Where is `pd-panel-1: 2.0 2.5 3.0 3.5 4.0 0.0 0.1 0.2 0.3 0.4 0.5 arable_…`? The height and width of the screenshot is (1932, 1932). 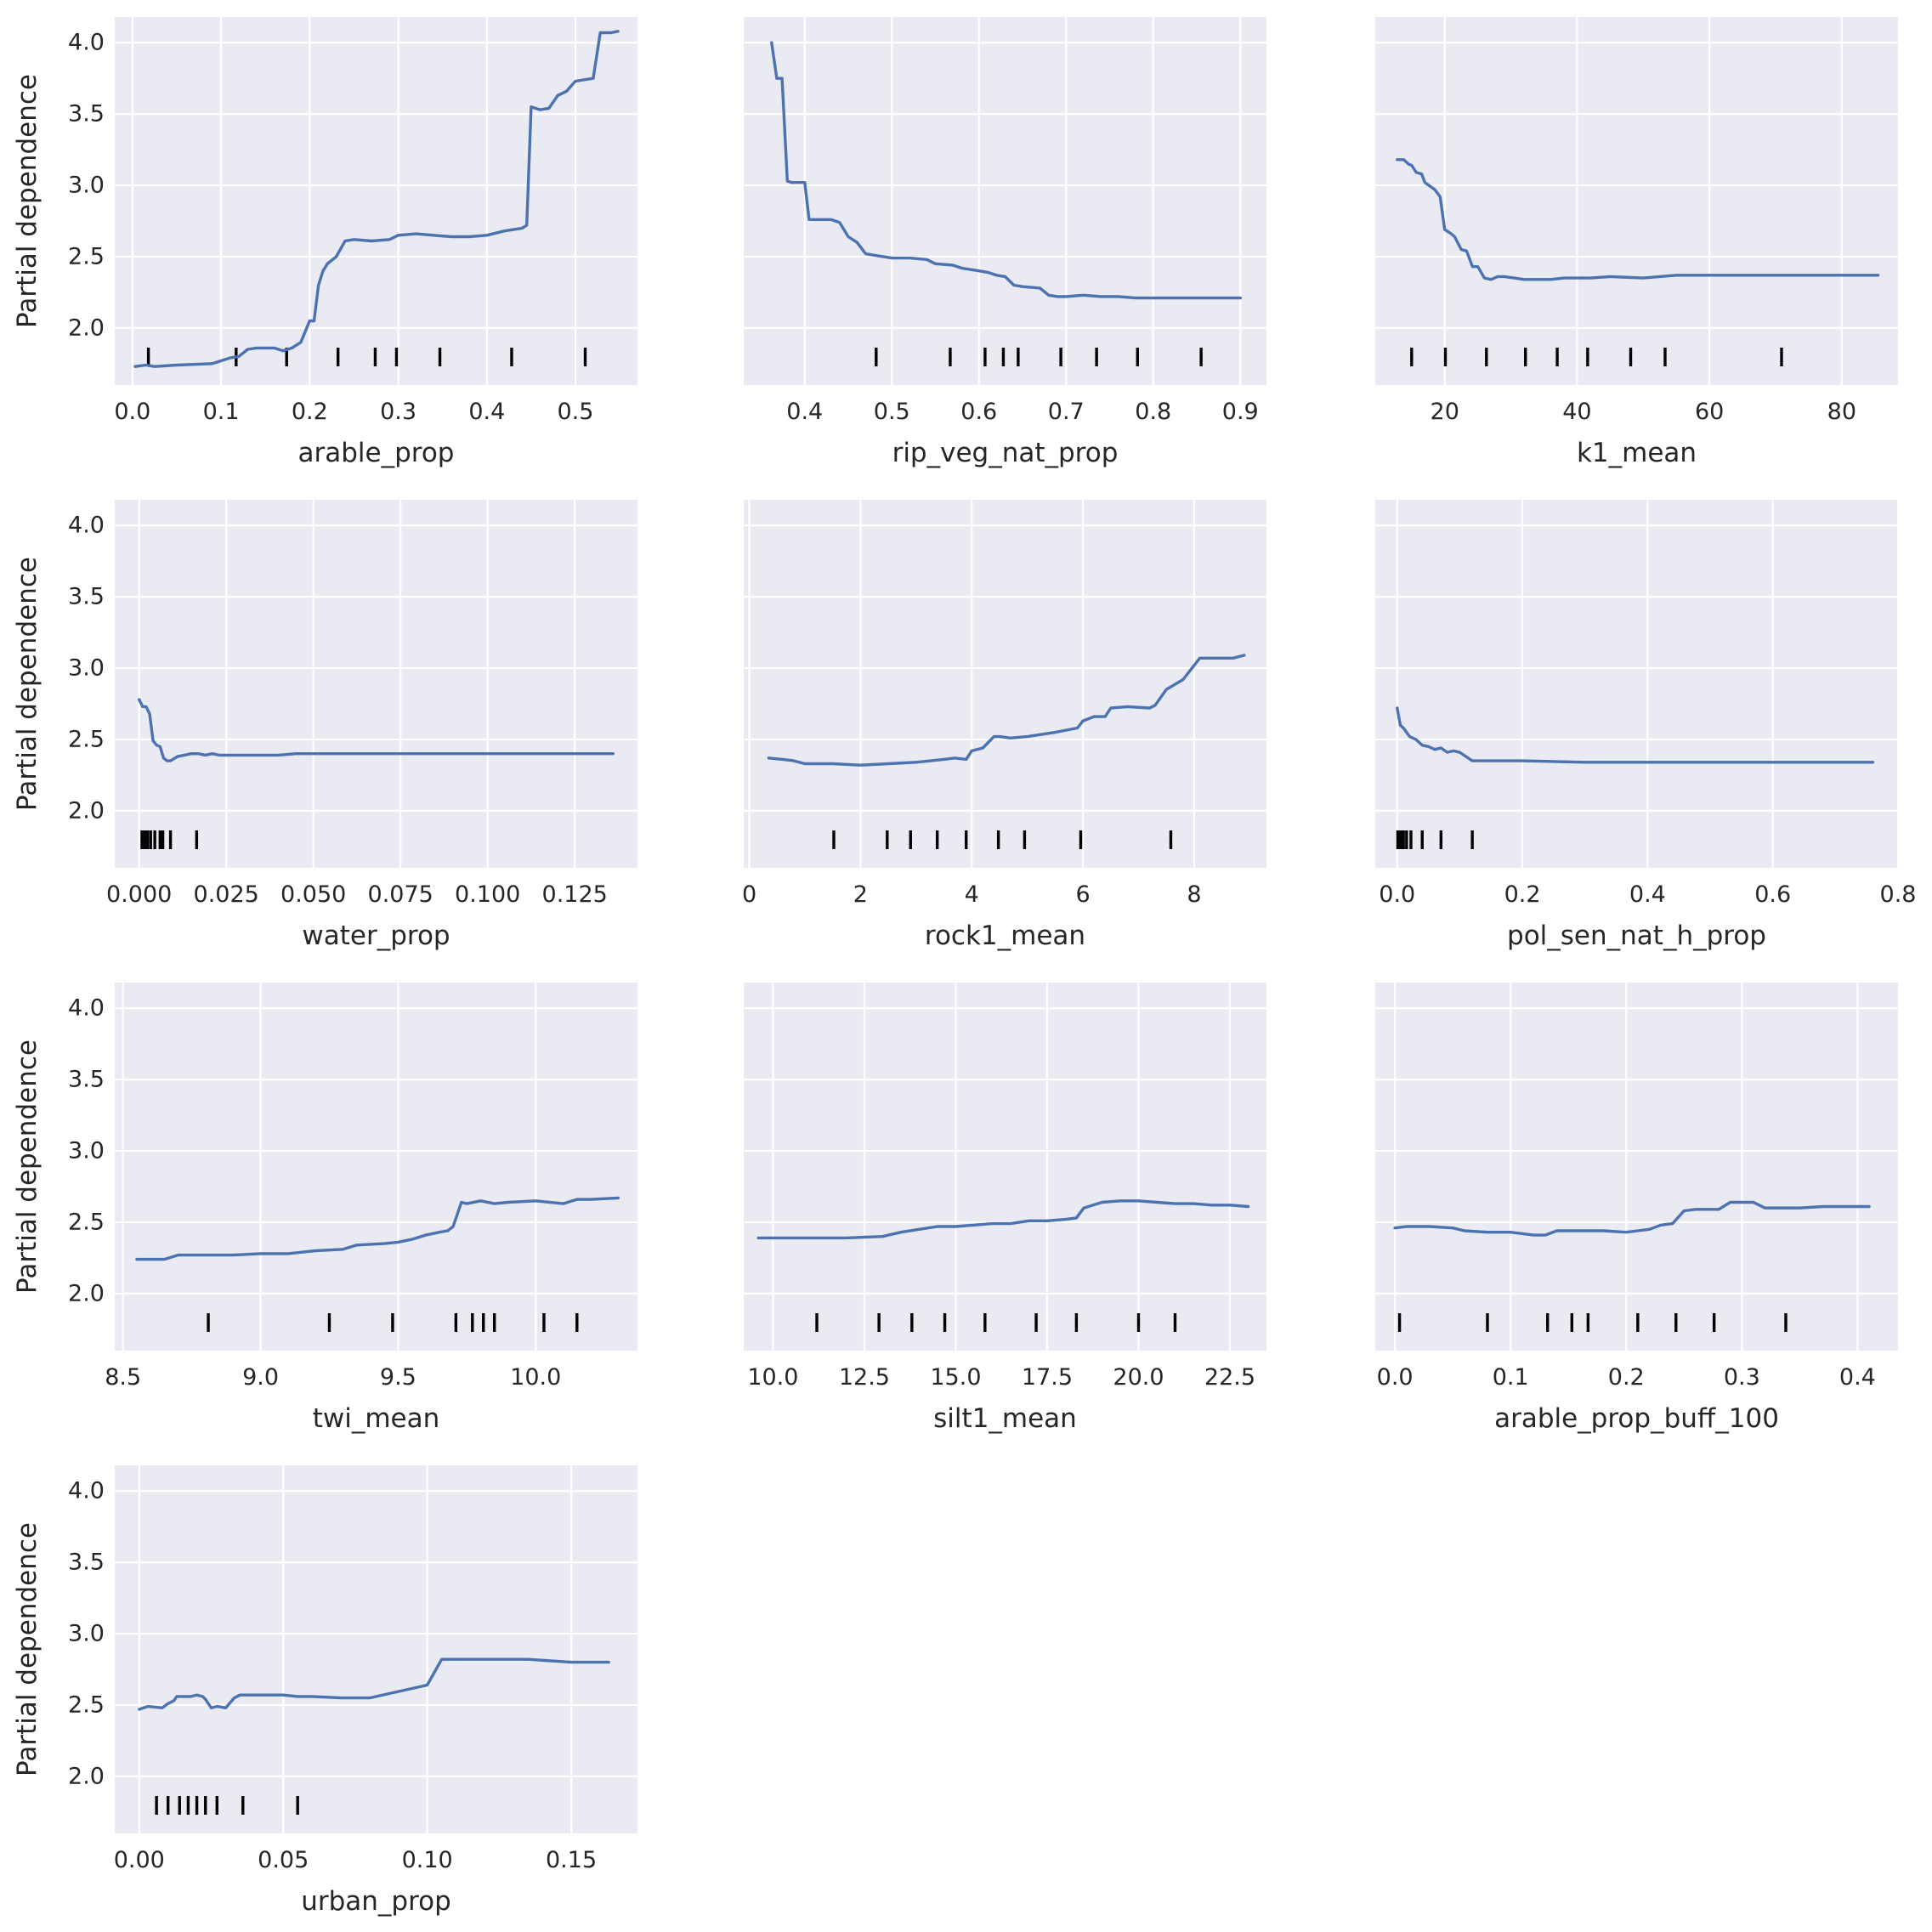 pd-panel-1: 2.0 2.5 3.0 3.5 4.0 0.0 0.1 0.2 0.3 0.4 0.5 arable_… is located at coordinates (324, 242).